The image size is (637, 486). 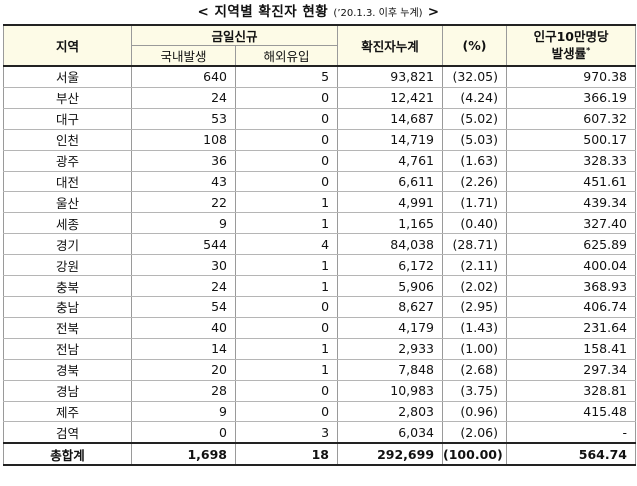 I want to click on cell-rate: 500.17, so click(x=571, y=140).